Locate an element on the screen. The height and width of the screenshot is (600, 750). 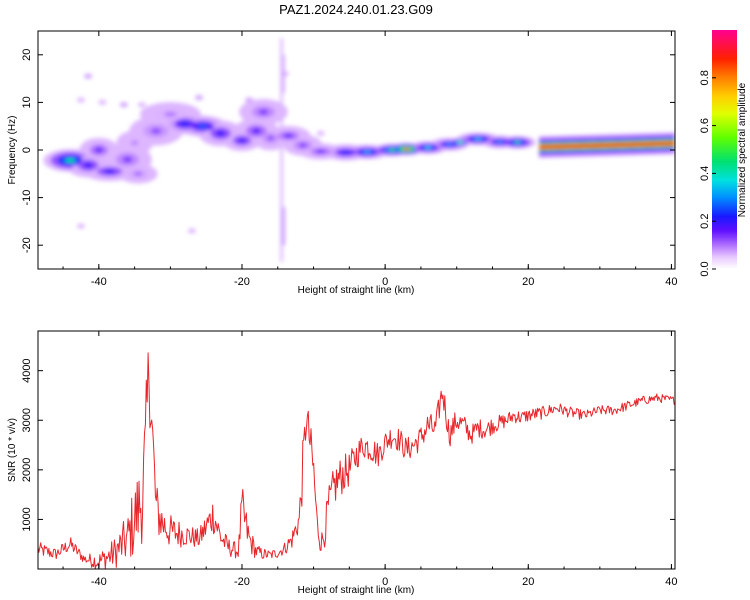
snr-y-label: SNR (10 * v/v) is located at coordinates (12, 450).